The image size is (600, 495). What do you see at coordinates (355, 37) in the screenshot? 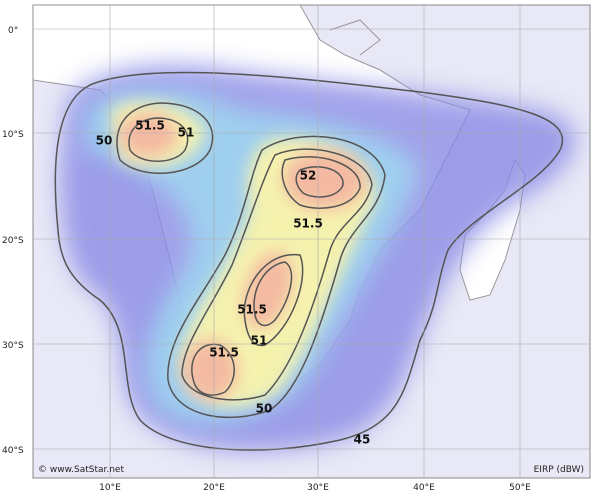
I see `arabia-sea-coast` at bounding box center [355, 37].